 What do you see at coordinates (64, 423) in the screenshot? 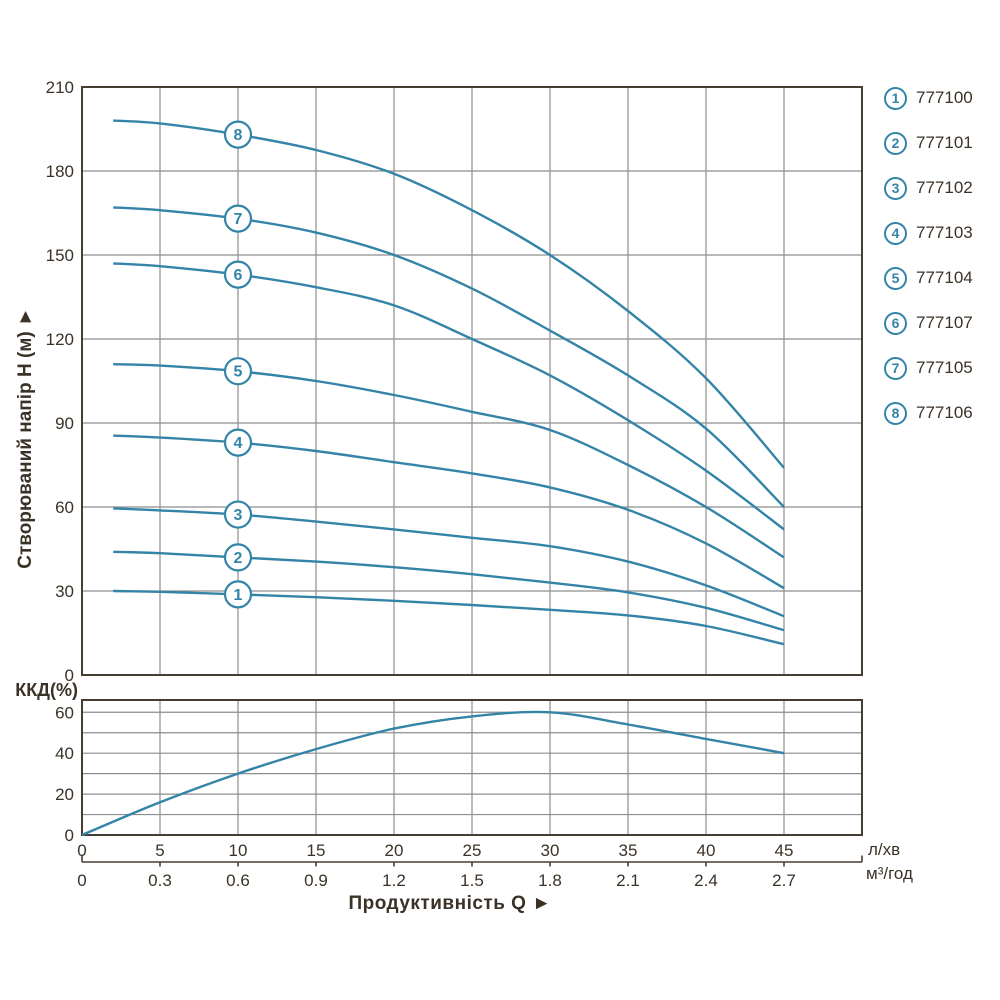
I see `y-tick-label: 90` at bounding box center [64, 423].